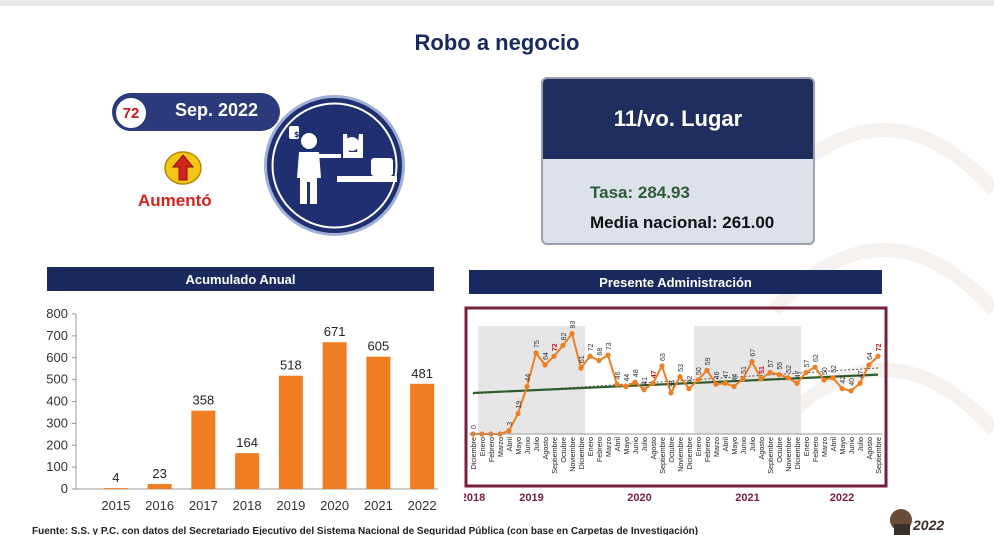 The height and width of the screenshot is (535, 994). Describe the element at coordinates (247, 471) in the screenshot. I see `bar-2018` at that location.